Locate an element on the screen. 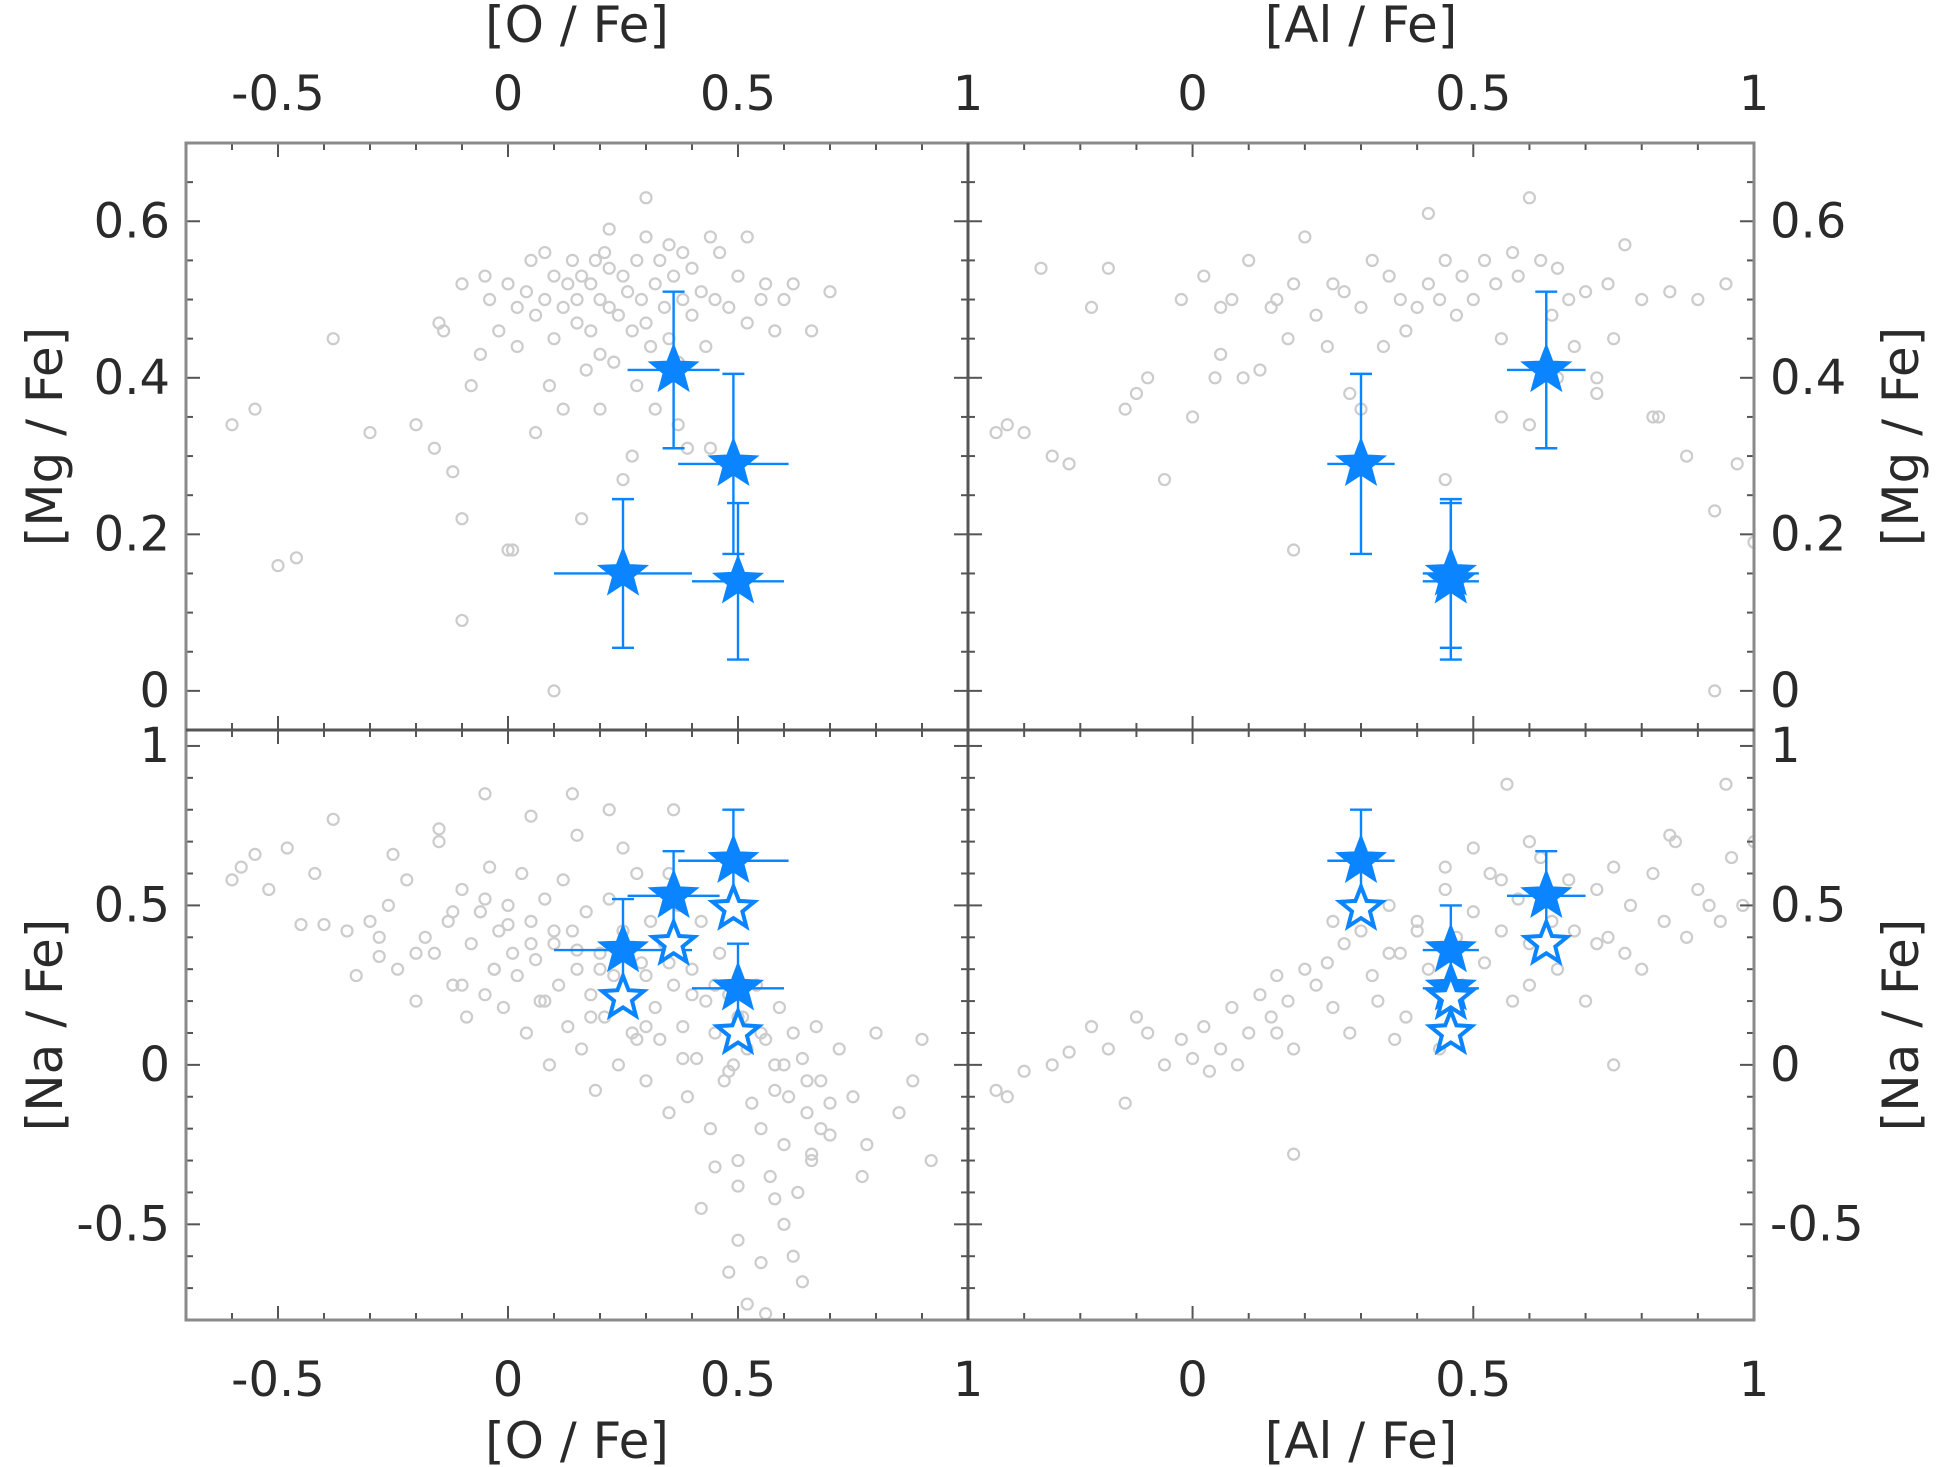 The height and width of the screenshot is (1467, 1950). x-tick-label: -0.5 is located at coordinates (278, 1380).